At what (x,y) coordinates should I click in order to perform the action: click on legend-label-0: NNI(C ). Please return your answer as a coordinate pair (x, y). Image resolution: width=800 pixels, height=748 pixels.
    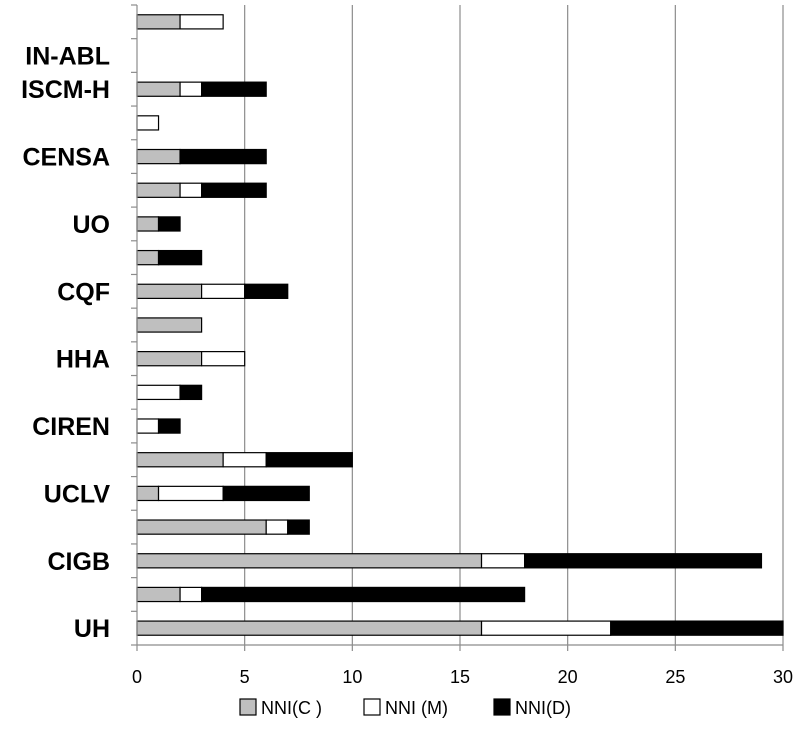
    Looking at the image, I should click on (291, 708).